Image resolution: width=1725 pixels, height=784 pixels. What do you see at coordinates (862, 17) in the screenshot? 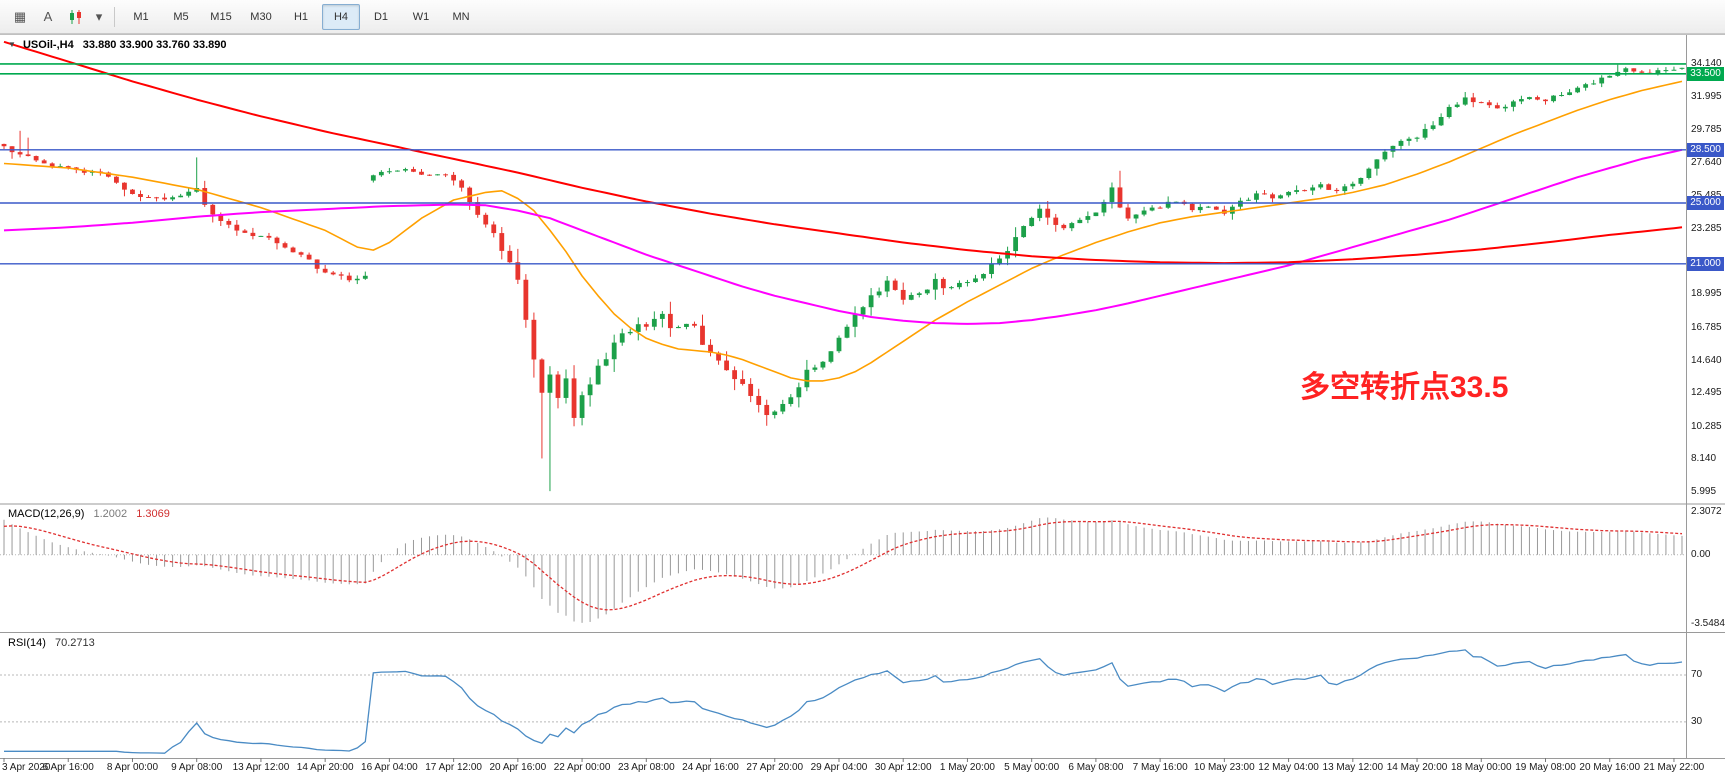
I see `top-toolbar: ▦ A ▾ M1 M5 M15 M30 H1 H4 D1 W1 MN` at bounding box center [862, 17].